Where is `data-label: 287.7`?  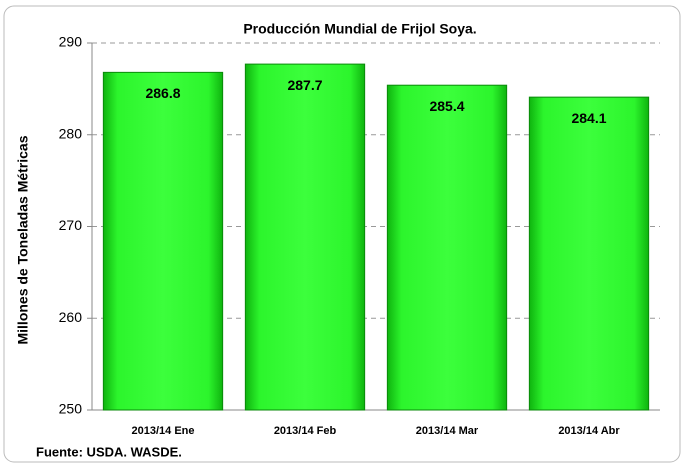
data-label: 287.7 is located at coordinates (304, 85).